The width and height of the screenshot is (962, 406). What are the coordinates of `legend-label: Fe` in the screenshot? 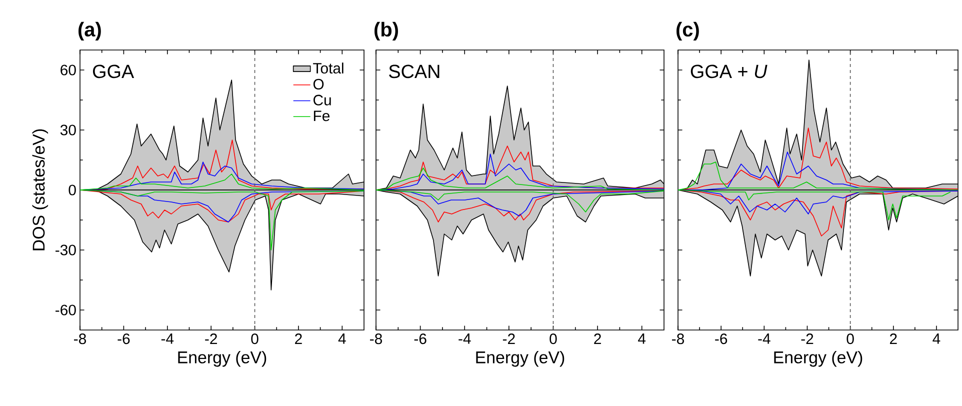 It's located at (322, 116).